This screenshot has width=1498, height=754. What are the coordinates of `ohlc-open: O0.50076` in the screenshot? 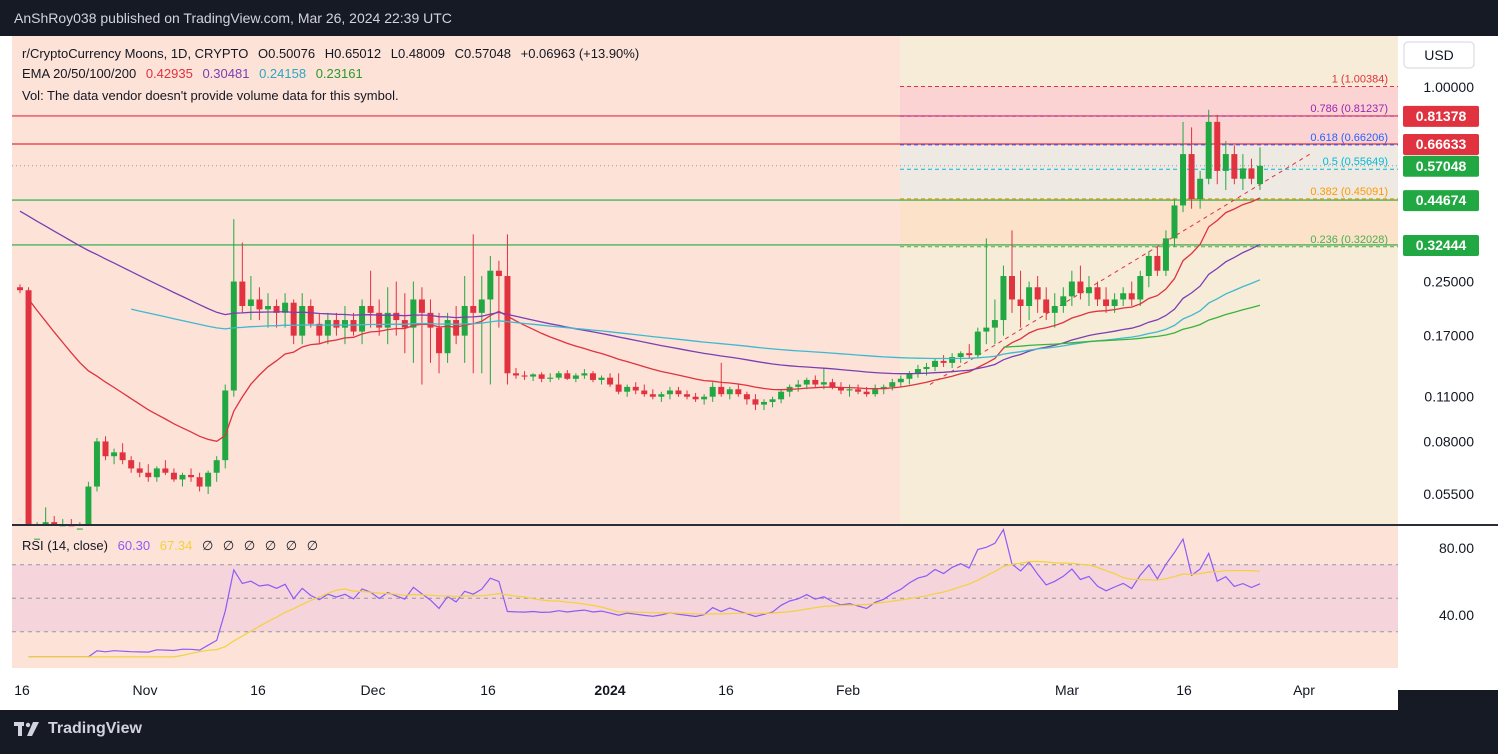 It's located at (287, 53).